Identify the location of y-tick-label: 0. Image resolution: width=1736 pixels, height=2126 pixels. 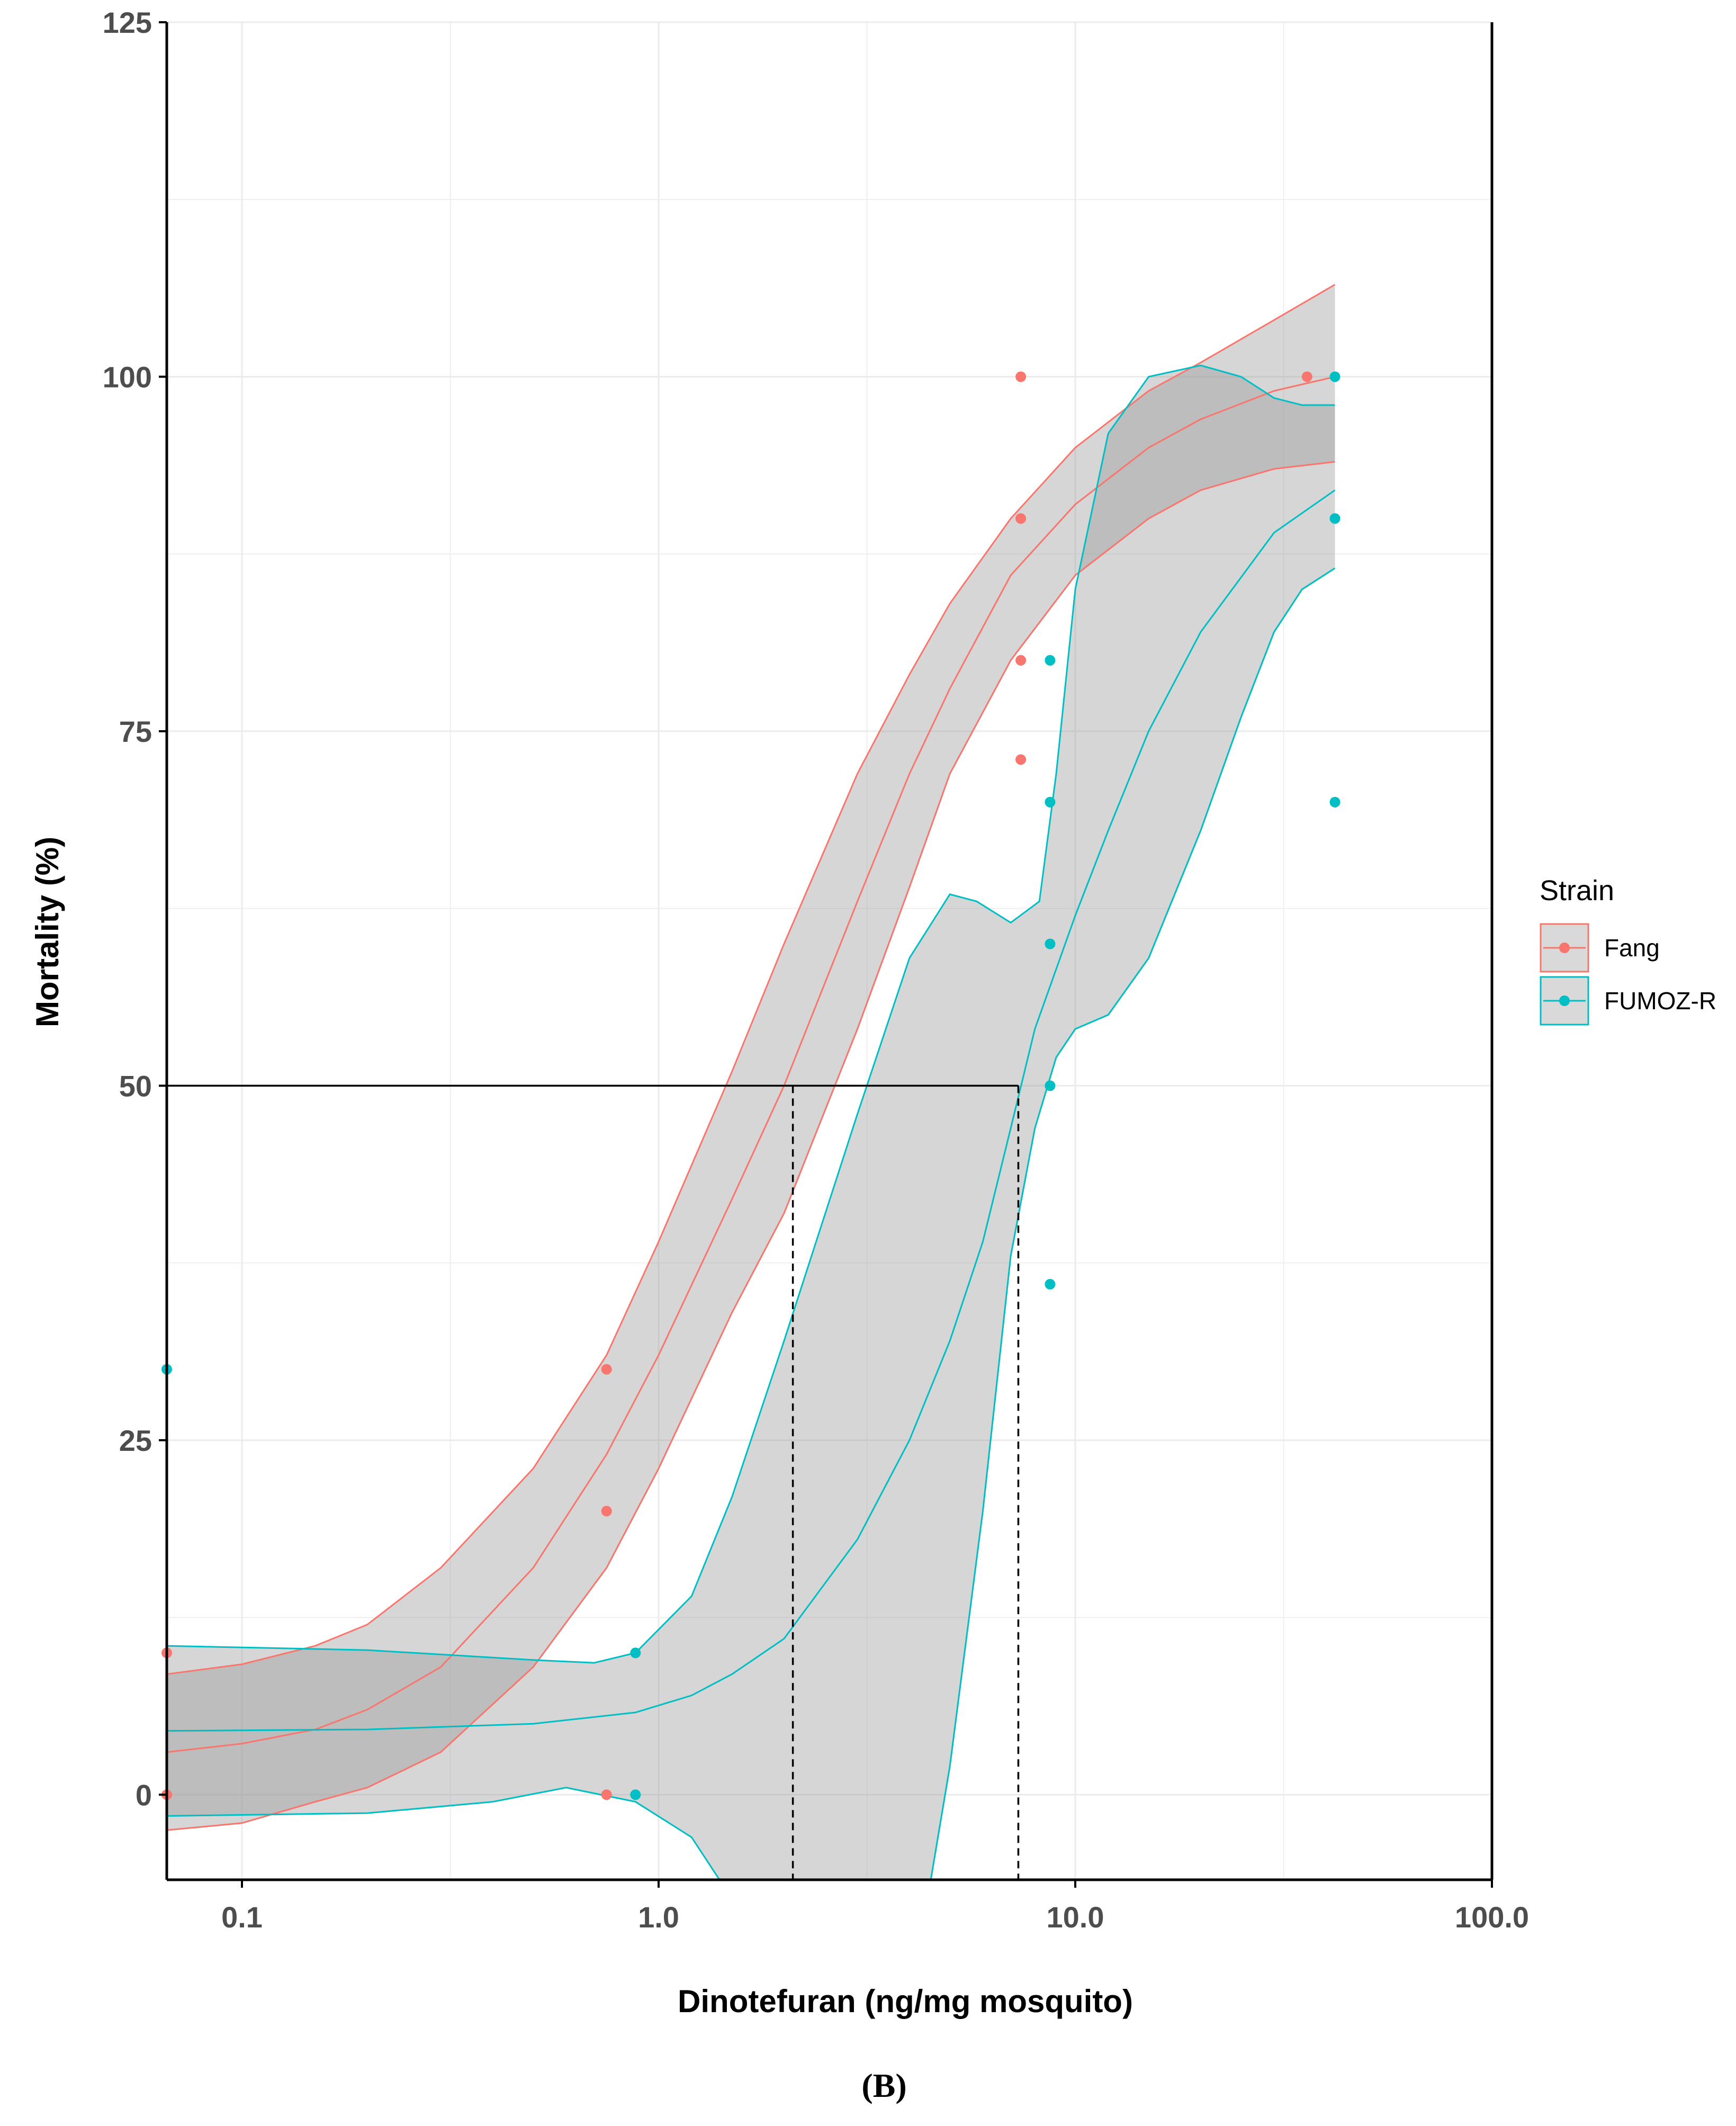
(144, 1794).